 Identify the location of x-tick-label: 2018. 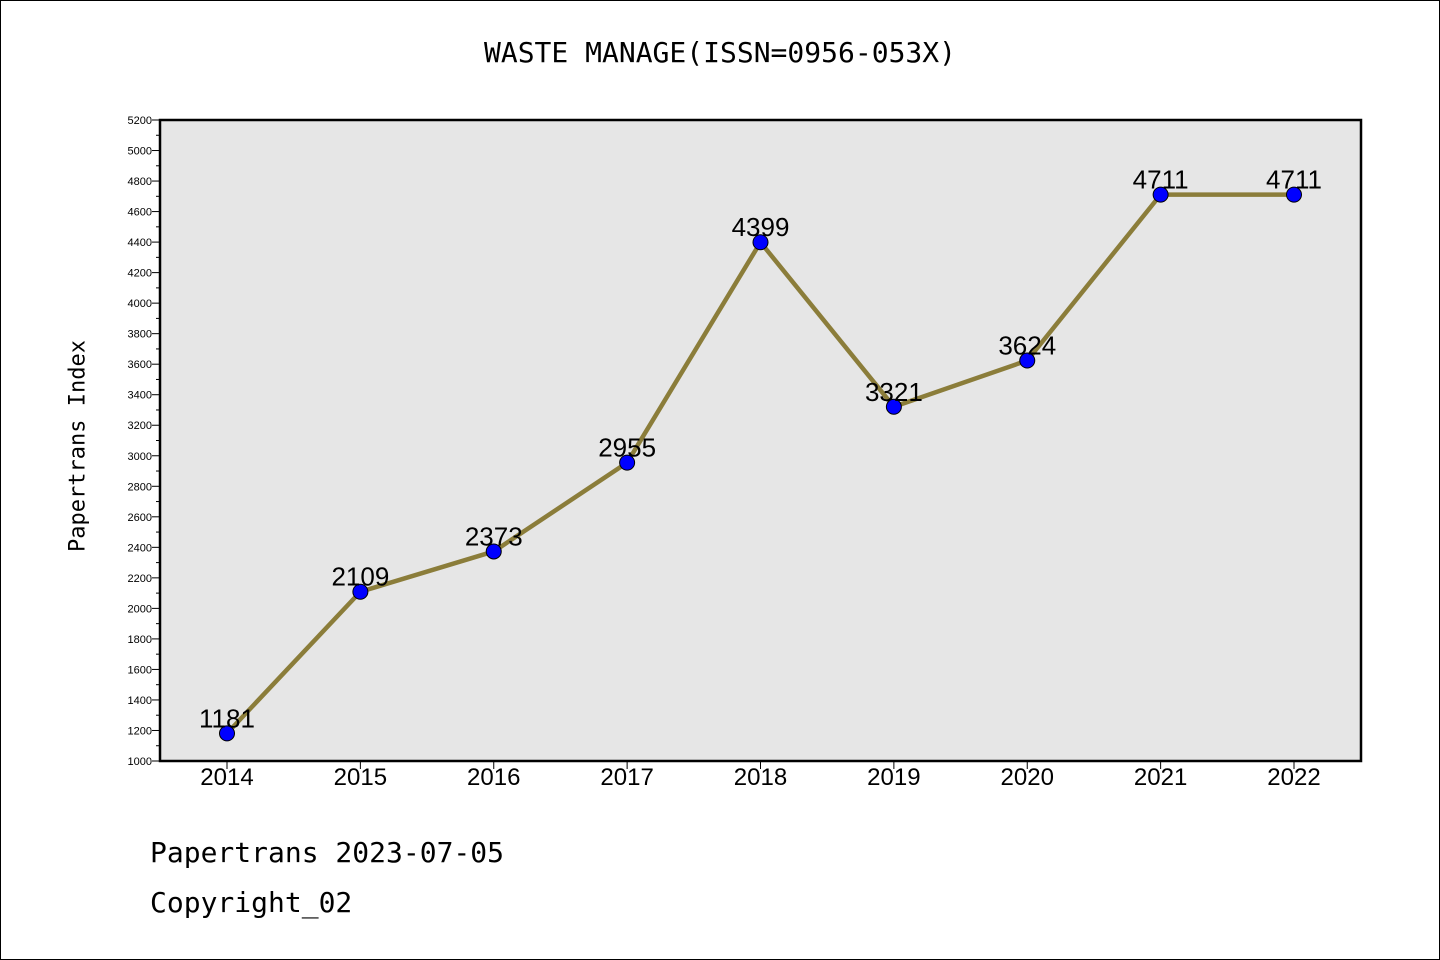
(760, 777).